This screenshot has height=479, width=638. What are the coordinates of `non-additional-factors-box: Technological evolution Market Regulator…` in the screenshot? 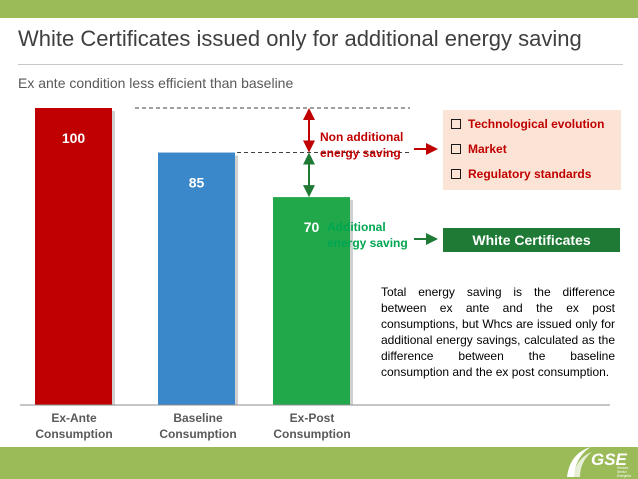 It's located at (532, 150).